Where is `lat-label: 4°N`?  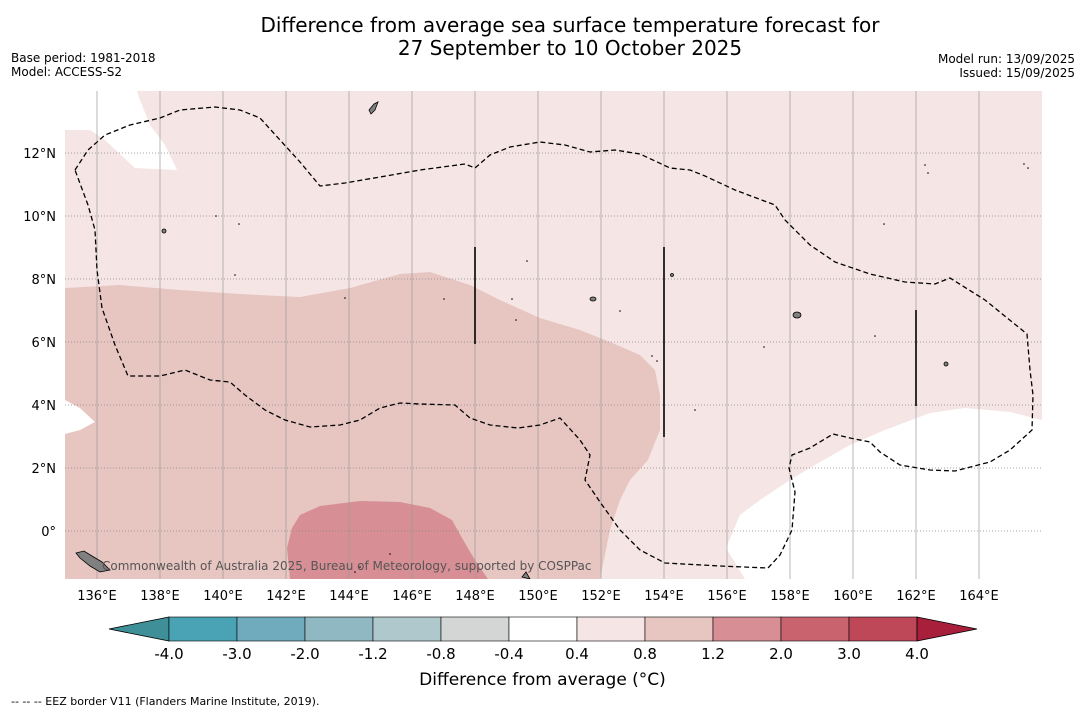
lat-label: 4°N is located at coordinates (44, 406).